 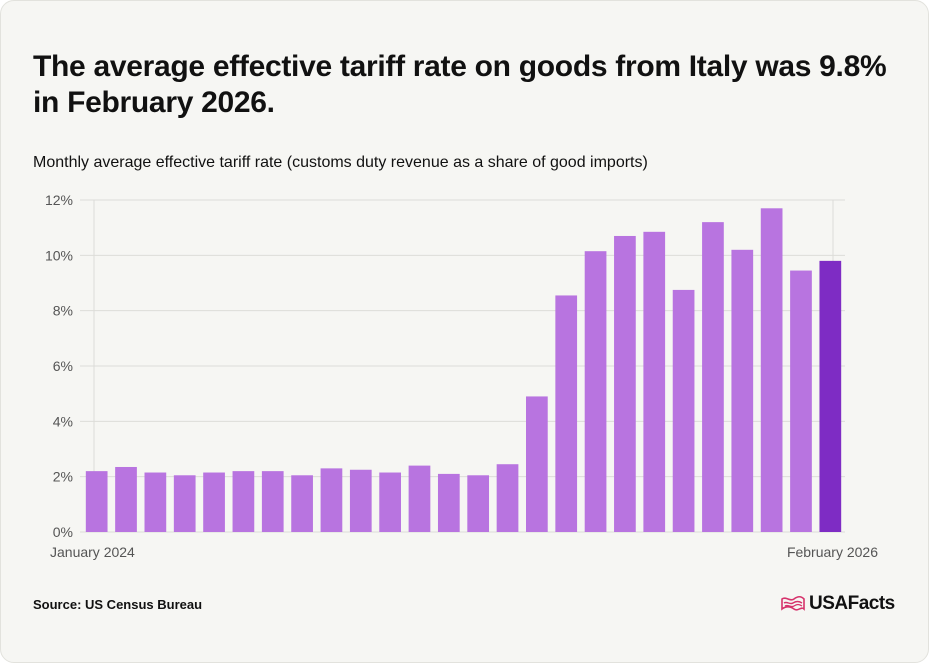 I want to click on y-tick-label: 8%, so click(x=63, y=311).